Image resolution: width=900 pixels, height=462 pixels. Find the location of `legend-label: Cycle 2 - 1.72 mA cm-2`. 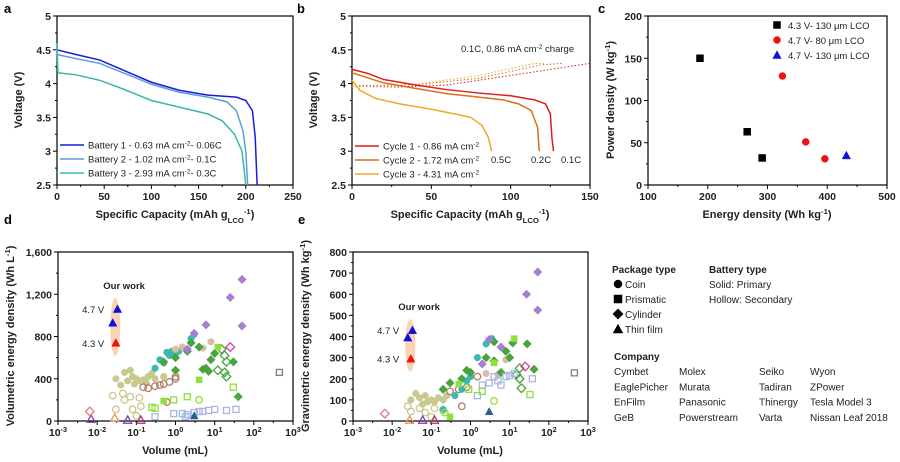

legend-label: Cycle 2 - 1.72 mA cm-2 is located at coordinates (431, 161).